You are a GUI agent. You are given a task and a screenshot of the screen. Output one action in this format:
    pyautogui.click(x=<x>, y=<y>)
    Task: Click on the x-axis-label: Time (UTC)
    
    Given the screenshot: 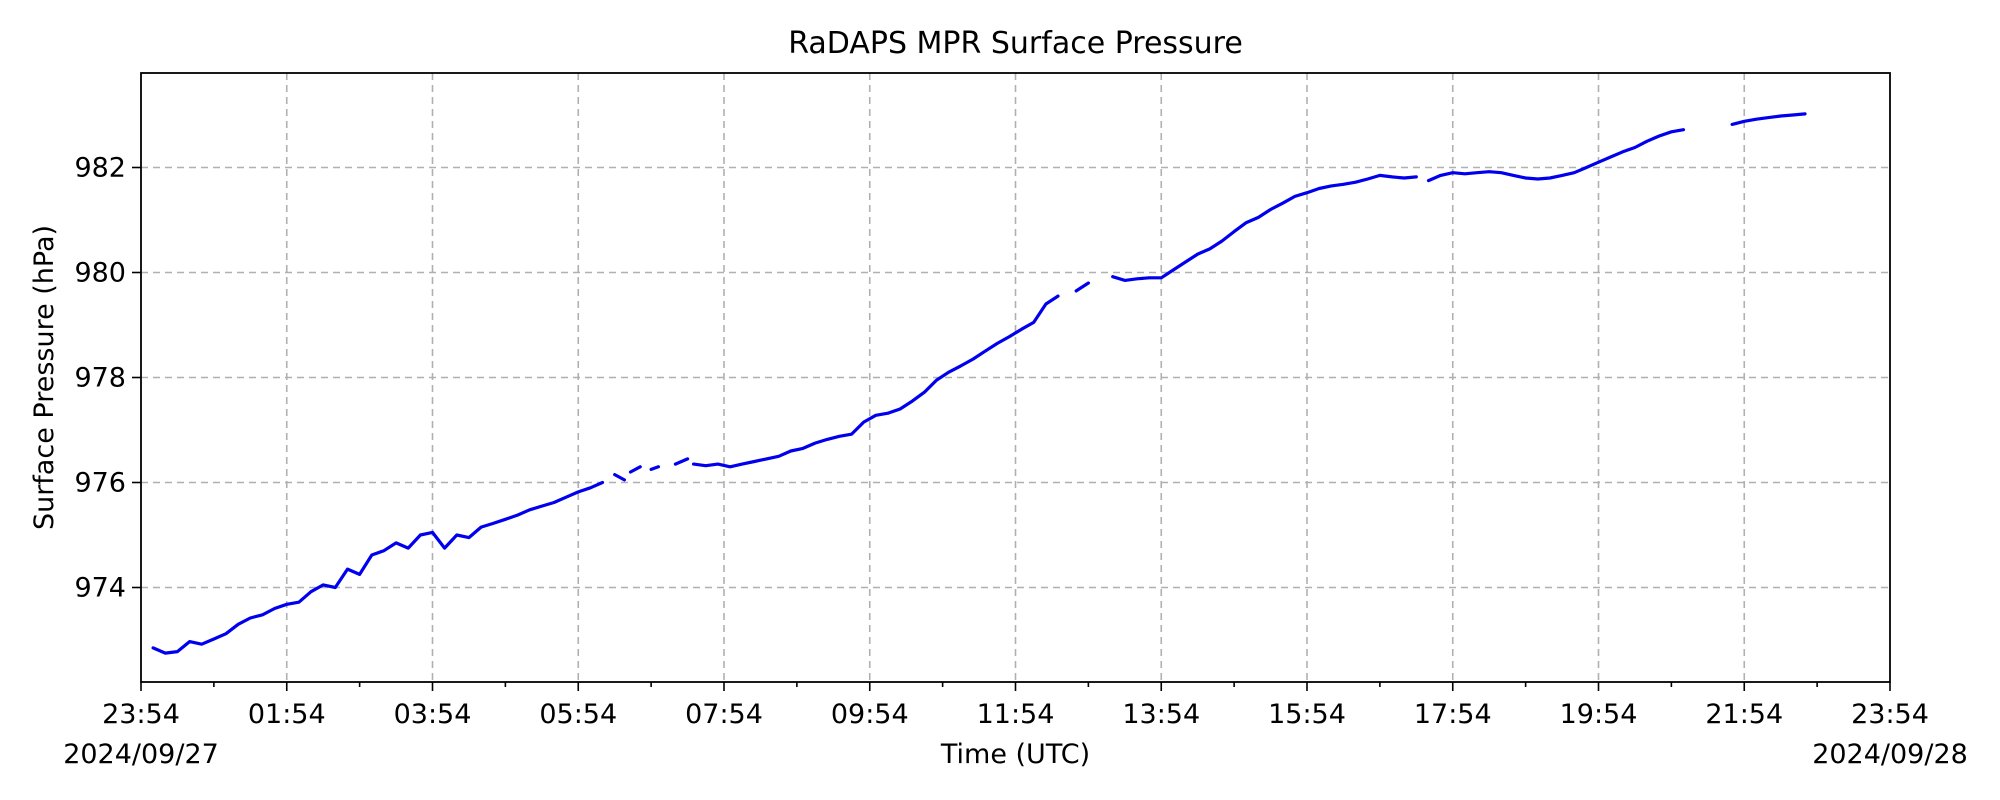 What is the action you would take?
    pyautogui.click(x=1015, y=754)
    